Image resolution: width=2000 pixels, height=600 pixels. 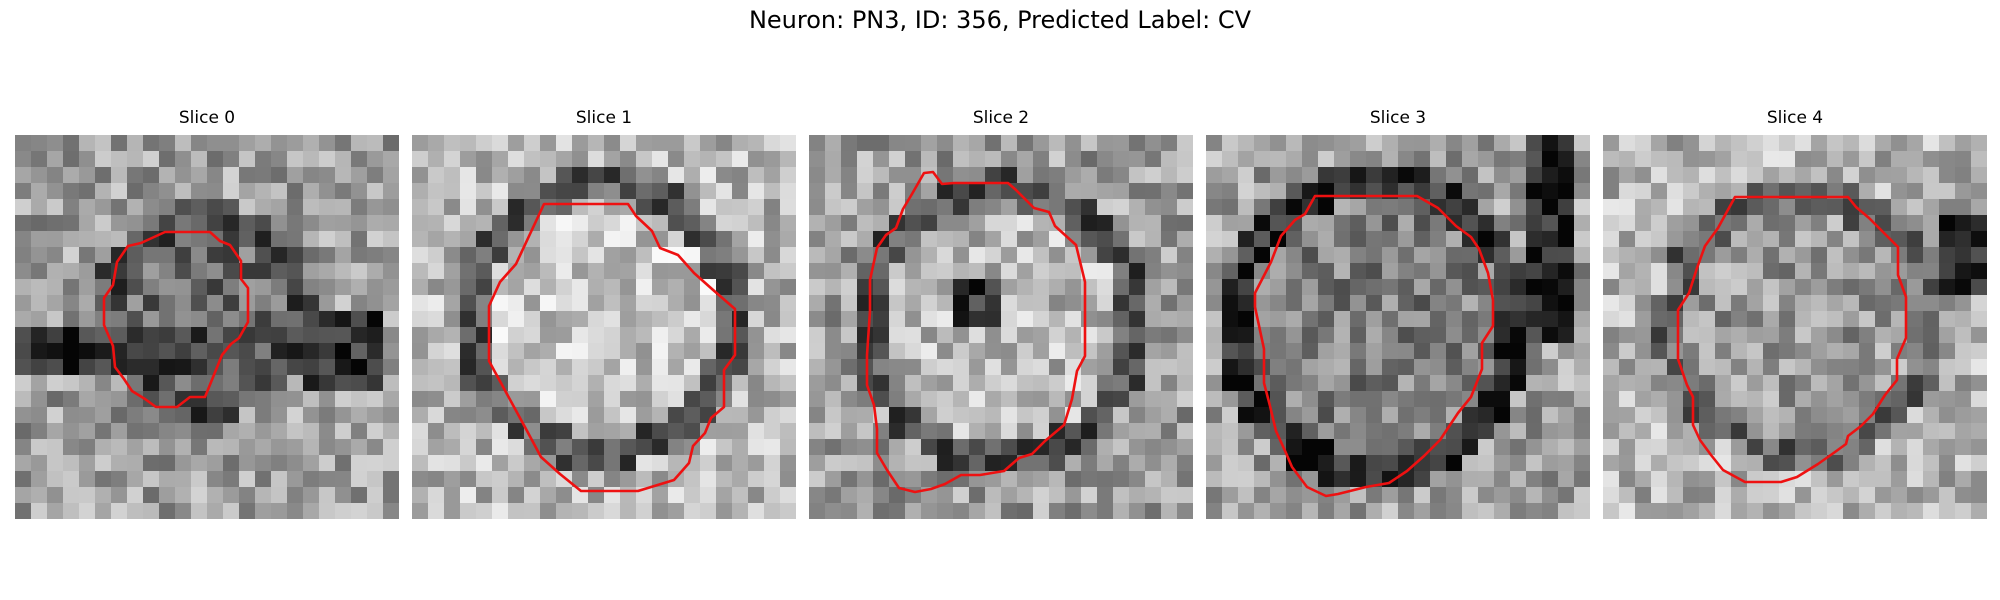 What do you see at coordinates (1795, 118) in the screenshot?
I see `slice-title-4: Slice 4` at bounding box center [1795, 118].